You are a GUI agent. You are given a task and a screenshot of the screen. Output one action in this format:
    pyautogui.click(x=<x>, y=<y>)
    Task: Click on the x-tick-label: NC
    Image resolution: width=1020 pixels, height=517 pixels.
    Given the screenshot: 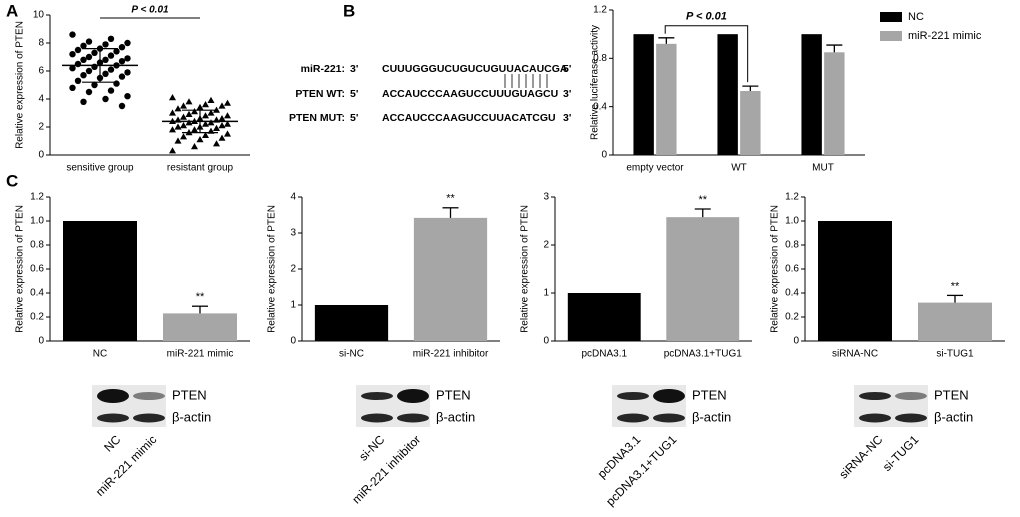 What is the action you would take?
    pyautogui.click(x=100, y=354)
    